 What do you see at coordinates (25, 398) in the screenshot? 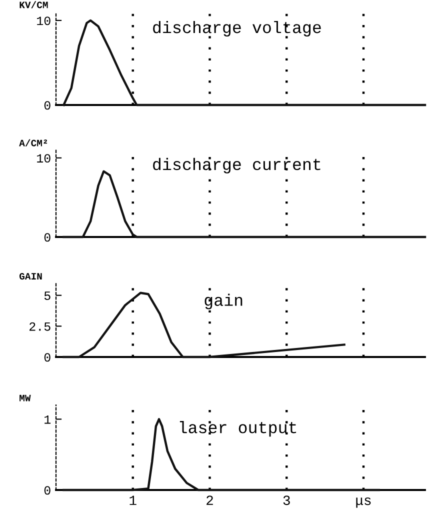
I see `y-axis-title: MW` at bounding box center [25, 398].